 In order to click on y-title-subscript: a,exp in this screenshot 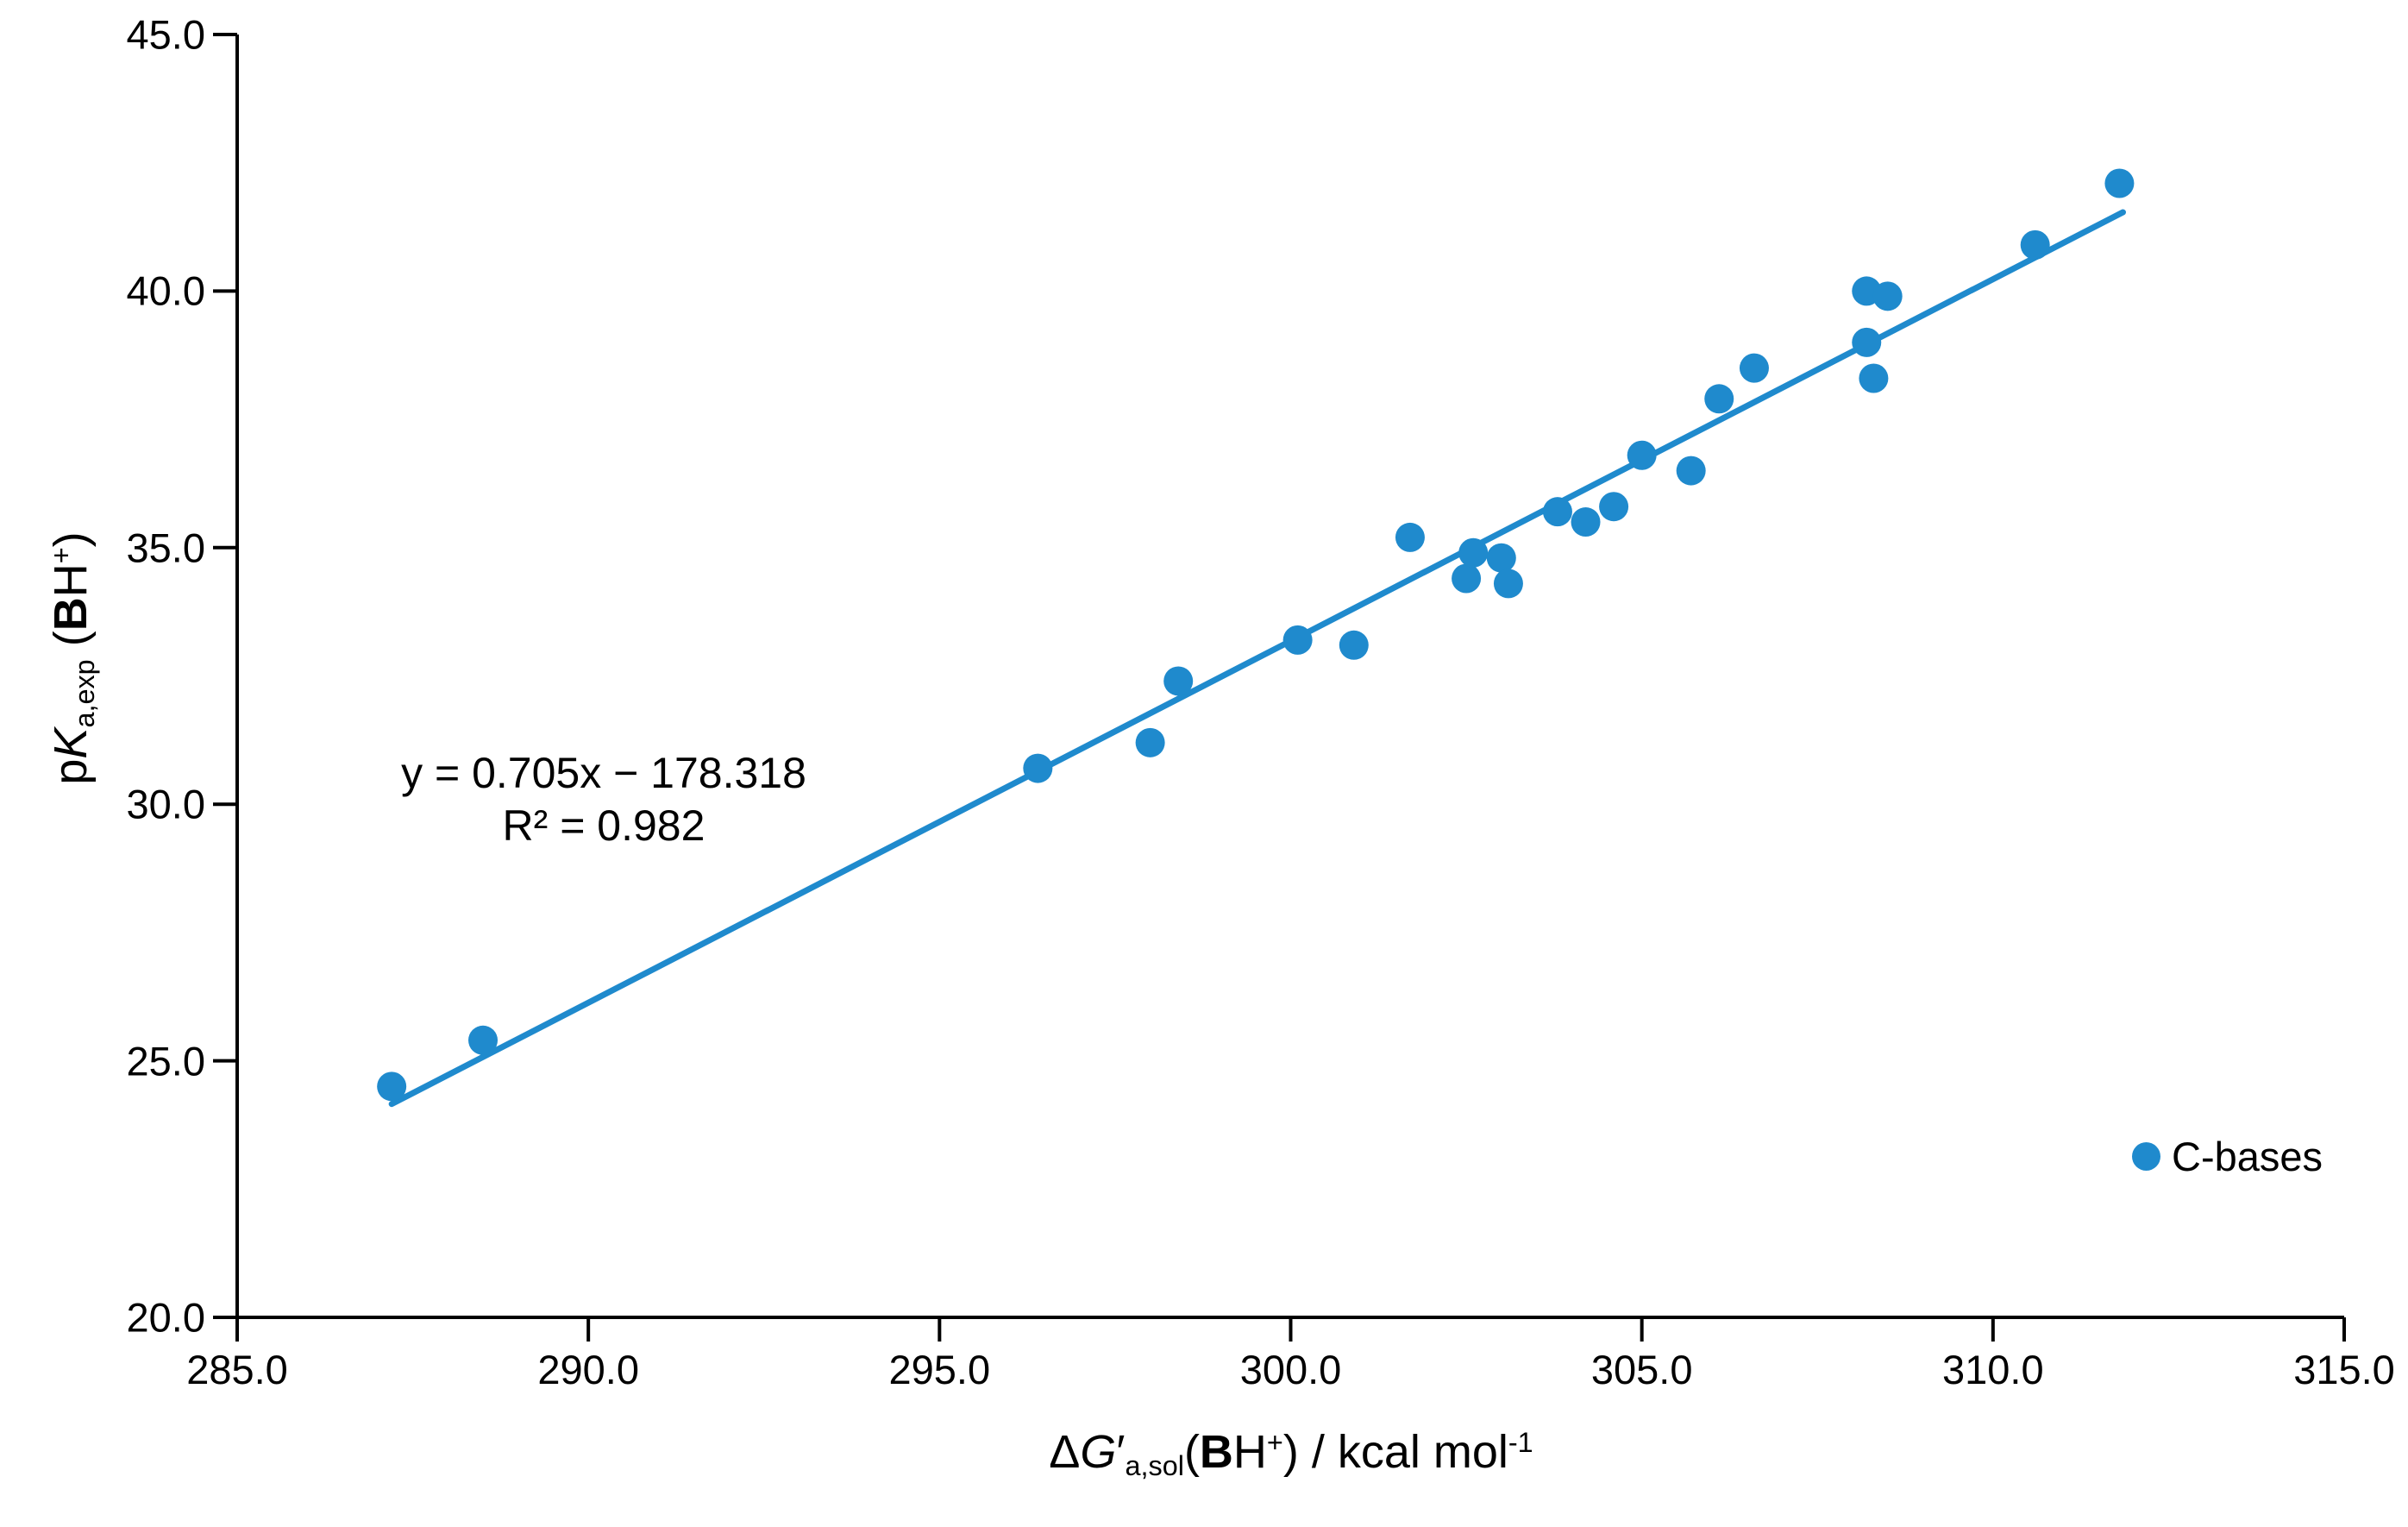, I will do `click(85, 694)`.